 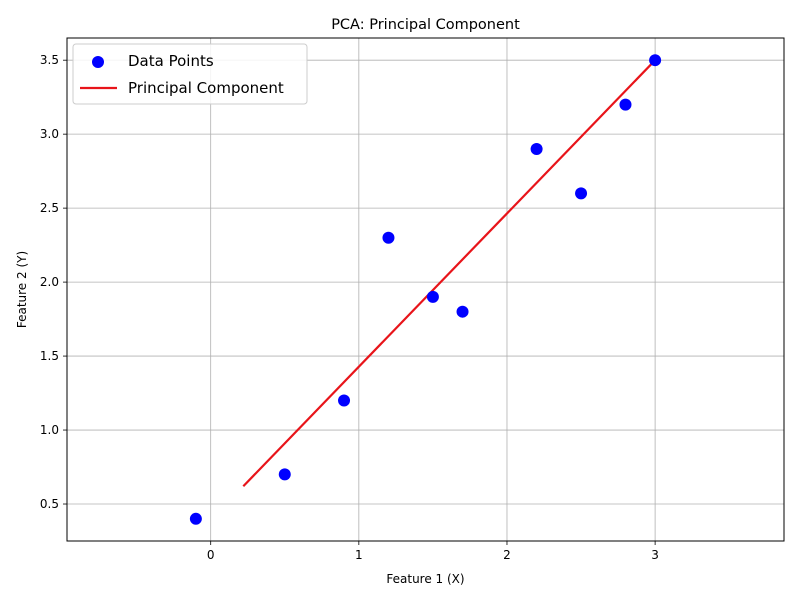 I want to click on x-axis-label: Feature 1 (X), so click(x=425, y=579).